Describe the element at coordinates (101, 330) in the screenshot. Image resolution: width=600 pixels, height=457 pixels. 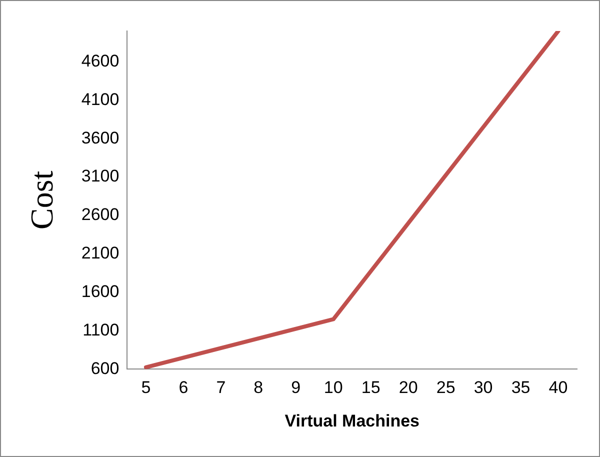
I see `y-tick-label: 1100` at that location.